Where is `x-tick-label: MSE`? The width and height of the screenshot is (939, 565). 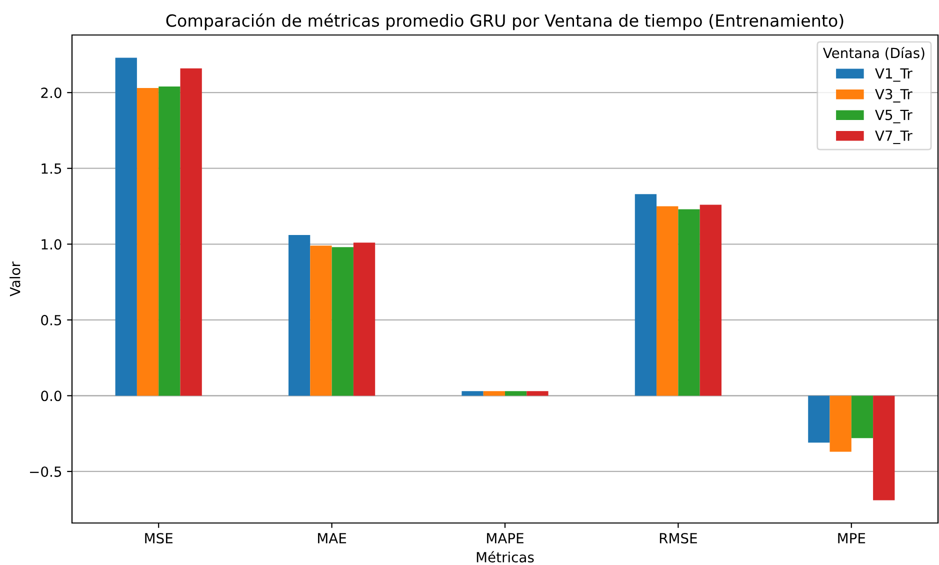
x-tick-label: MSE is located at coordinates (158, 538).